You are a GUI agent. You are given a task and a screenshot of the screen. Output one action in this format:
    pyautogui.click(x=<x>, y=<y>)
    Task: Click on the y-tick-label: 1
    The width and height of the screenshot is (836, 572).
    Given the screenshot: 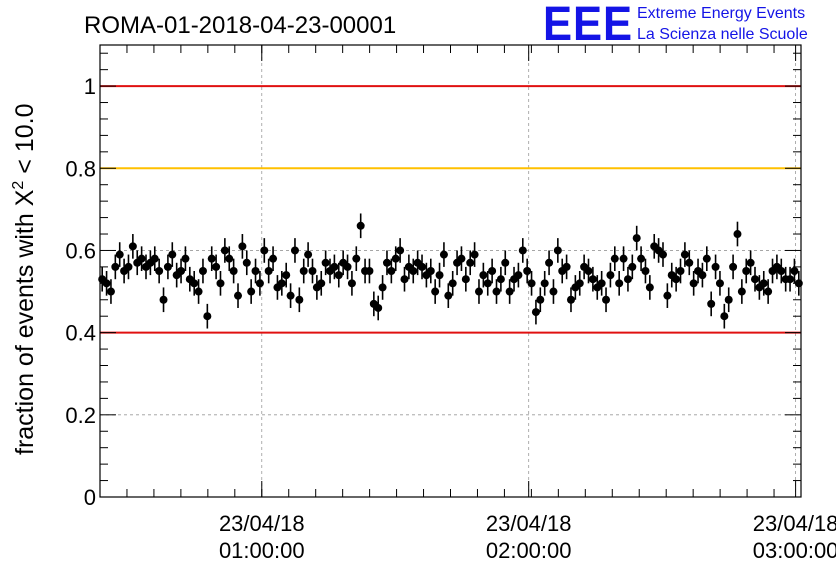 What is the action you would take?
    pyautogui.click(x=90, y=86)
    